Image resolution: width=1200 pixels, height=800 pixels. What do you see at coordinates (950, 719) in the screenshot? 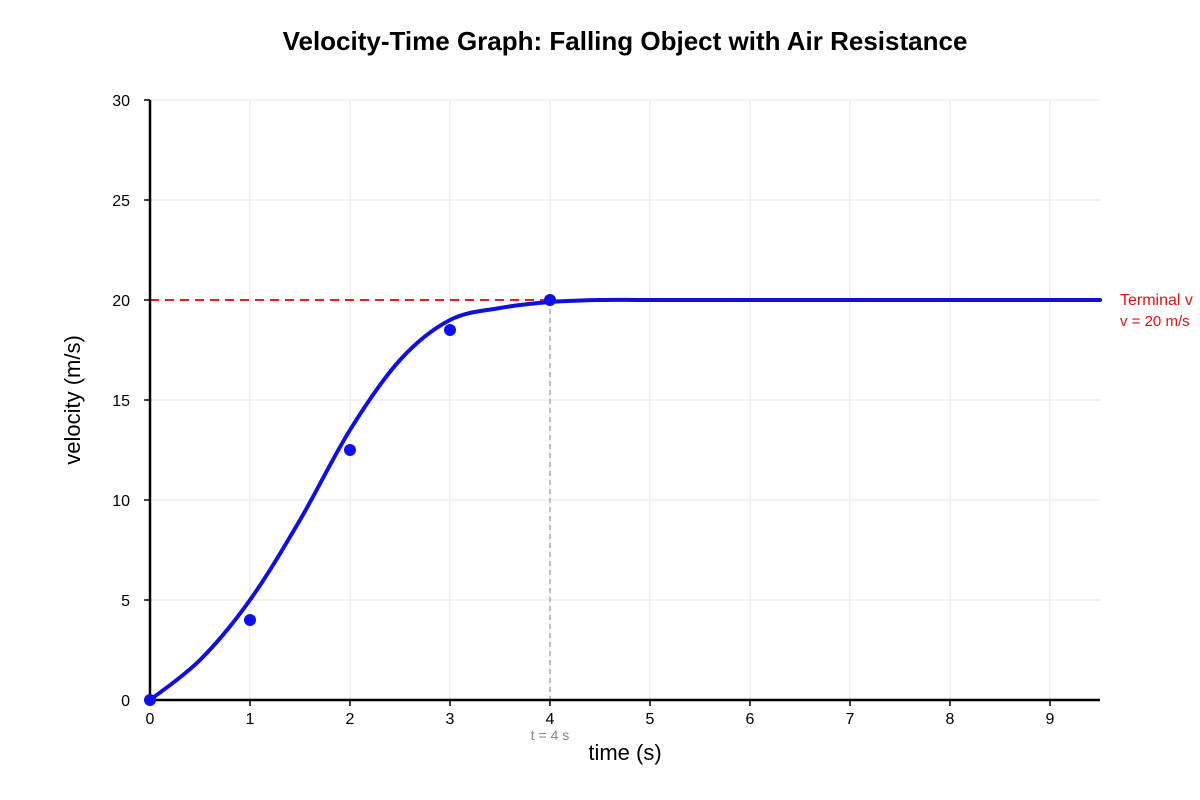
I see `x-tick-label-8: 8` at bounding box center [950, 719].